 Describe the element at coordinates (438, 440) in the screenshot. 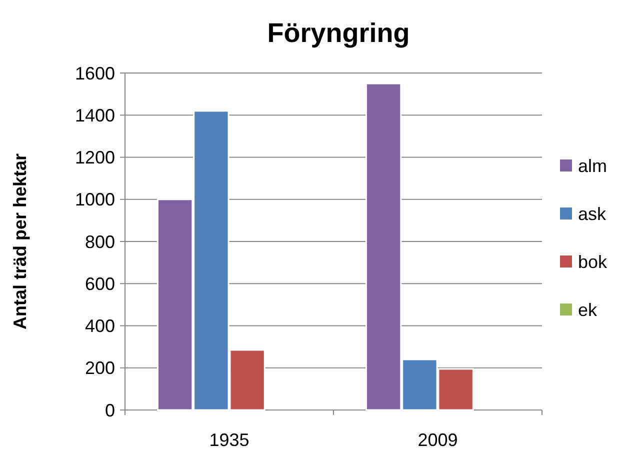

I see `x-tick-label: 2009` at that location.